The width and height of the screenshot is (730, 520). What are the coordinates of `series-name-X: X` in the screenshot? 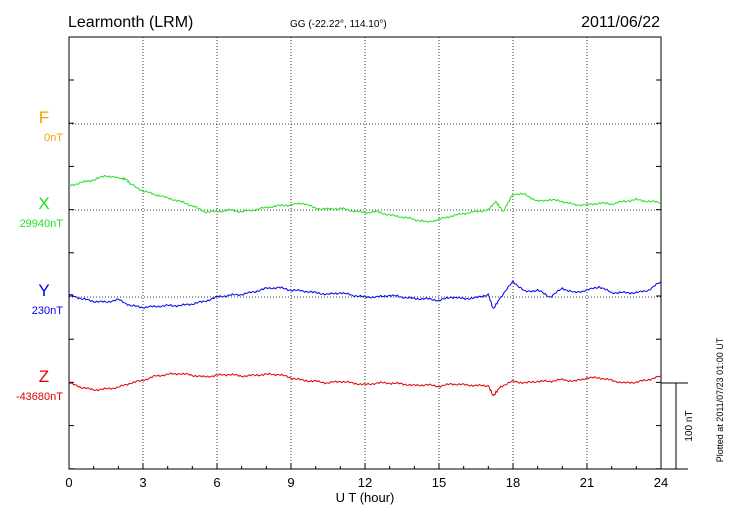 It's located at (43, 203).